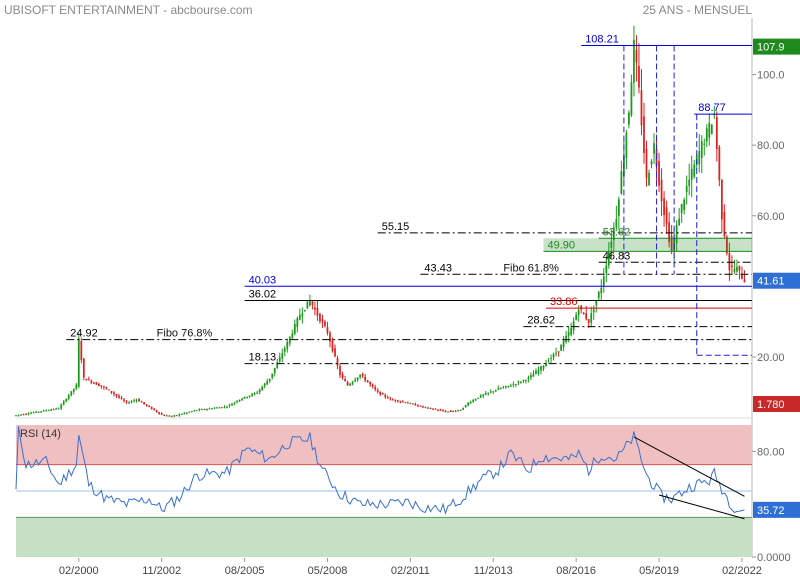 The image size is (800, 580). I want to click on chart-header-period: 25 ANS - MENSUEL, so click(697, 10).